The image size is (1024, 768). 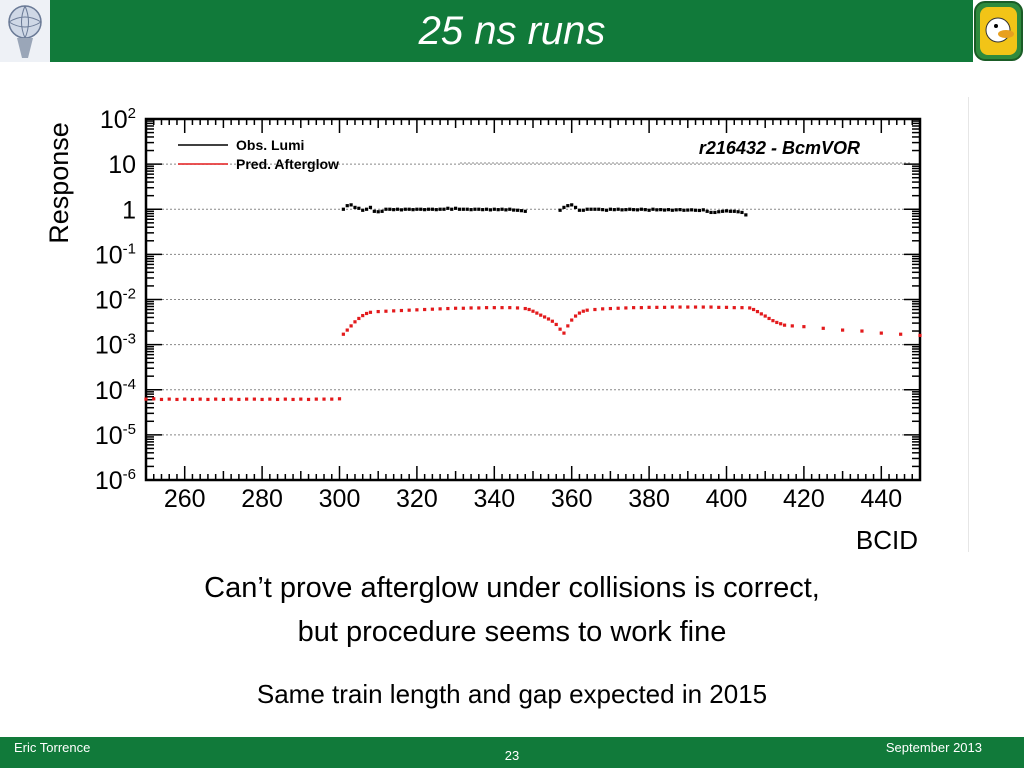 I want to click on legend-label: Obs. Lumi, so click(x=270, y=145).